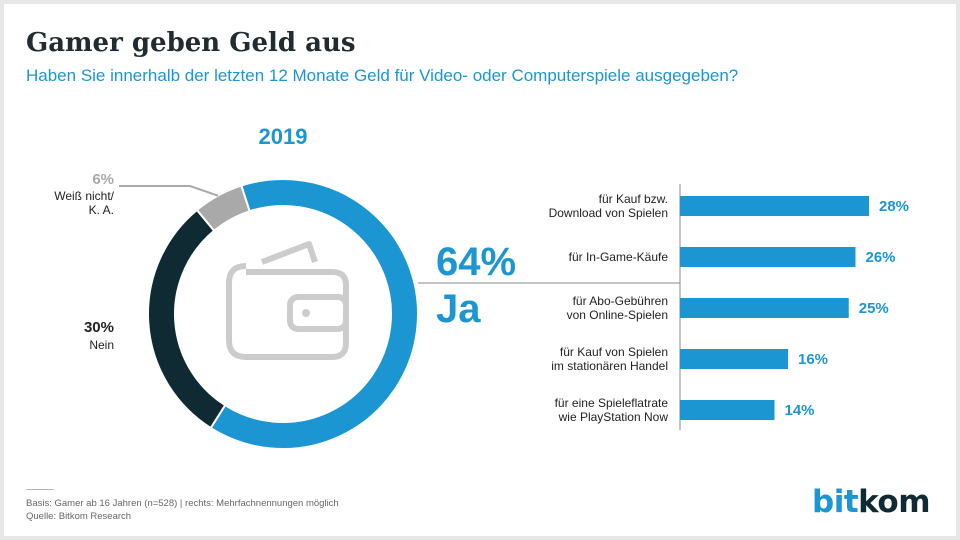 The width and height of the screenshot is (960, 540). I want to click on bar-category-label-3-line-0: für Kauf von Spielen, so click(614, 352).